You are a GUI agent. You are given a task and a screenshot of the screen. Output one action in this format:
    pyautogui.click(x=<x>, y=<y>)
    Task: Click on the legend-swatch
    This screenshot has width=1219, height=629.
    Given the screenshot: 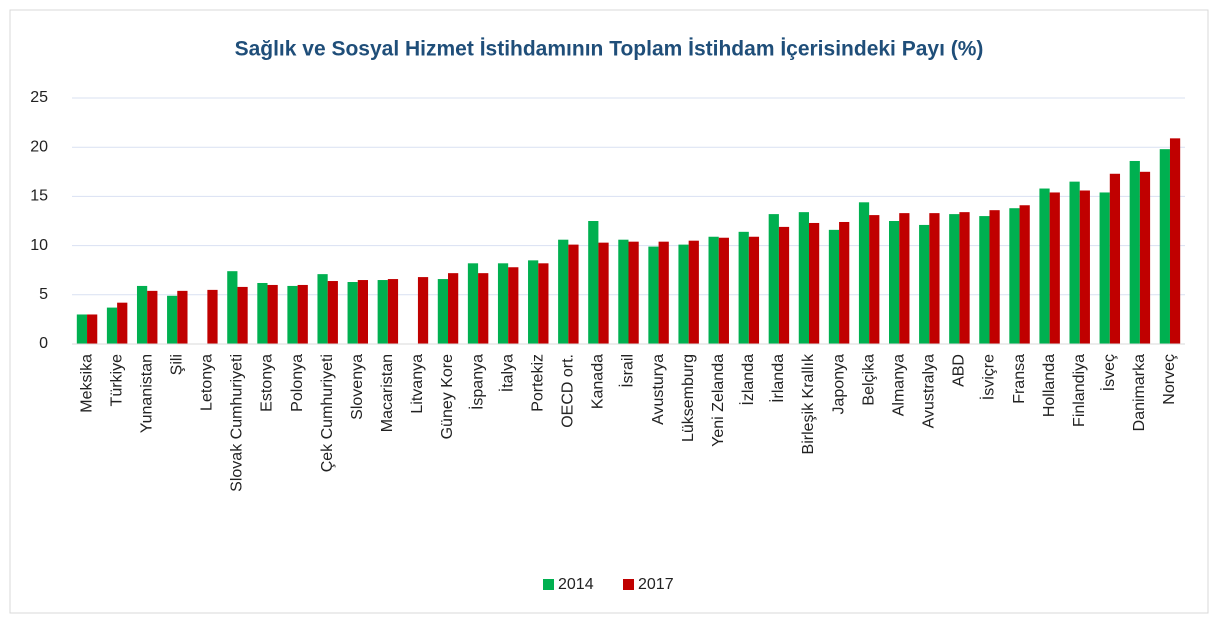 What is the action you would take?
    pyautogui.click(x=548, y=584)
    